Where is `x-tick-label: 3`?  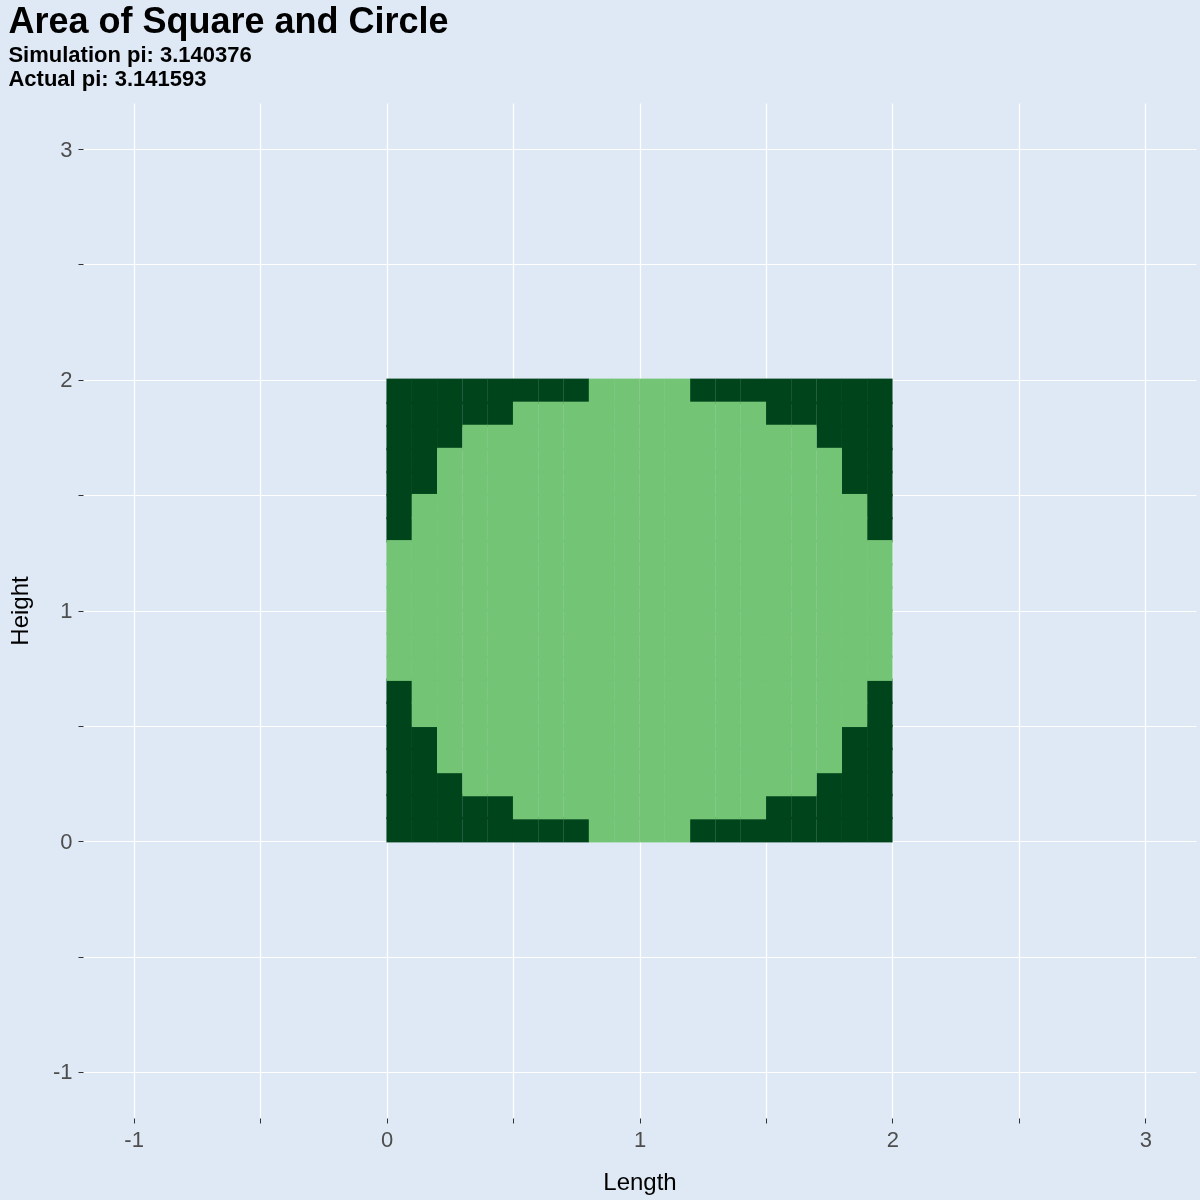
x-tick-label: 3 is located at coordinates (1146, 1139).